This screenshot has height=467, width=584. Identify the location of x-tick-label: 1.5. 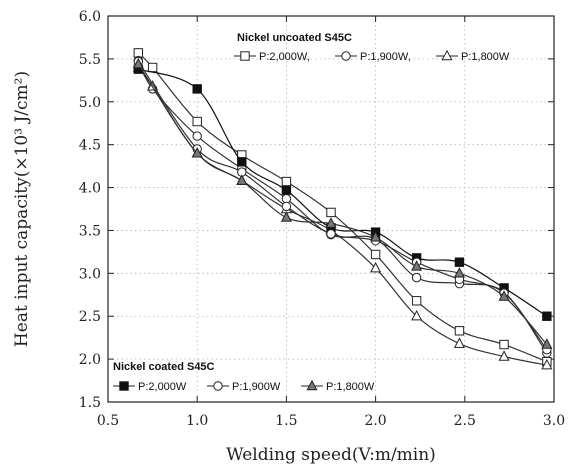
(286, 421).